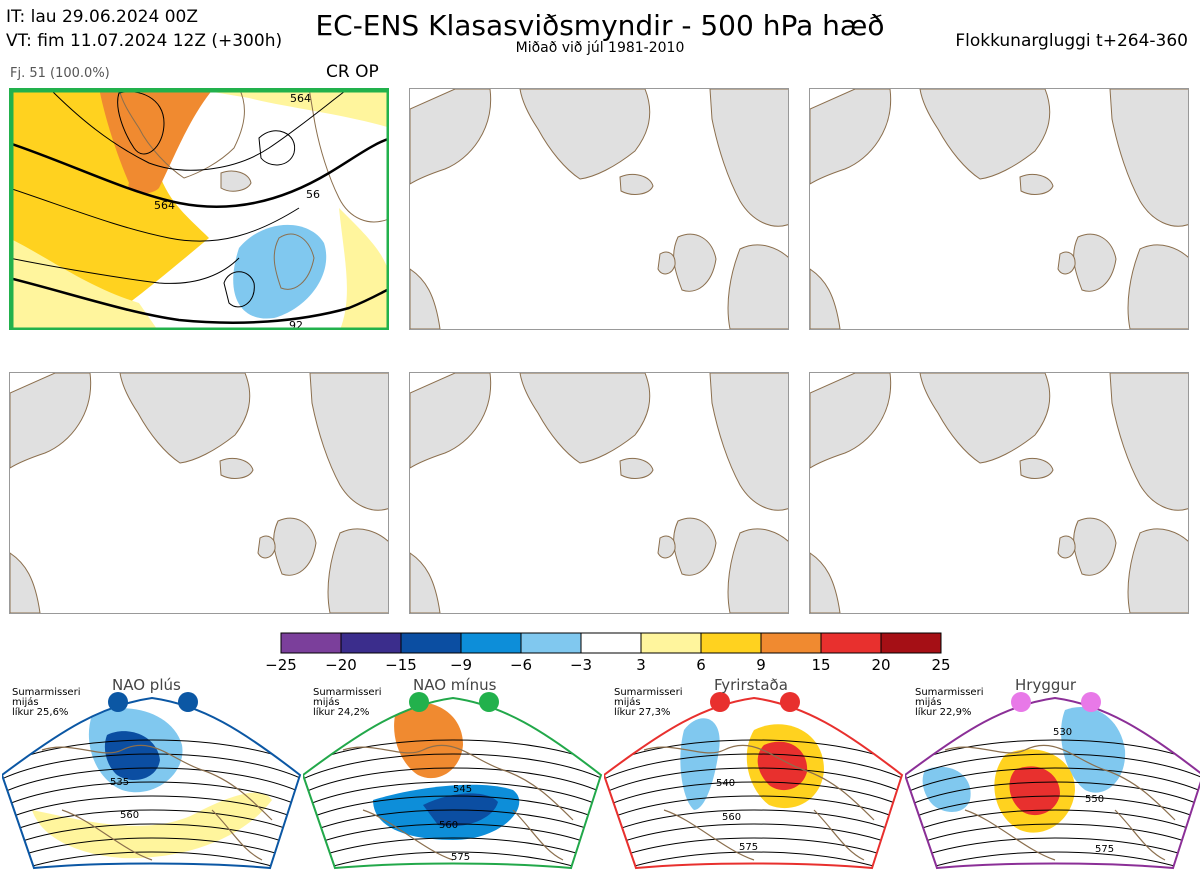  I want to click on regime-map: 545 560 575, so click(453, 783).